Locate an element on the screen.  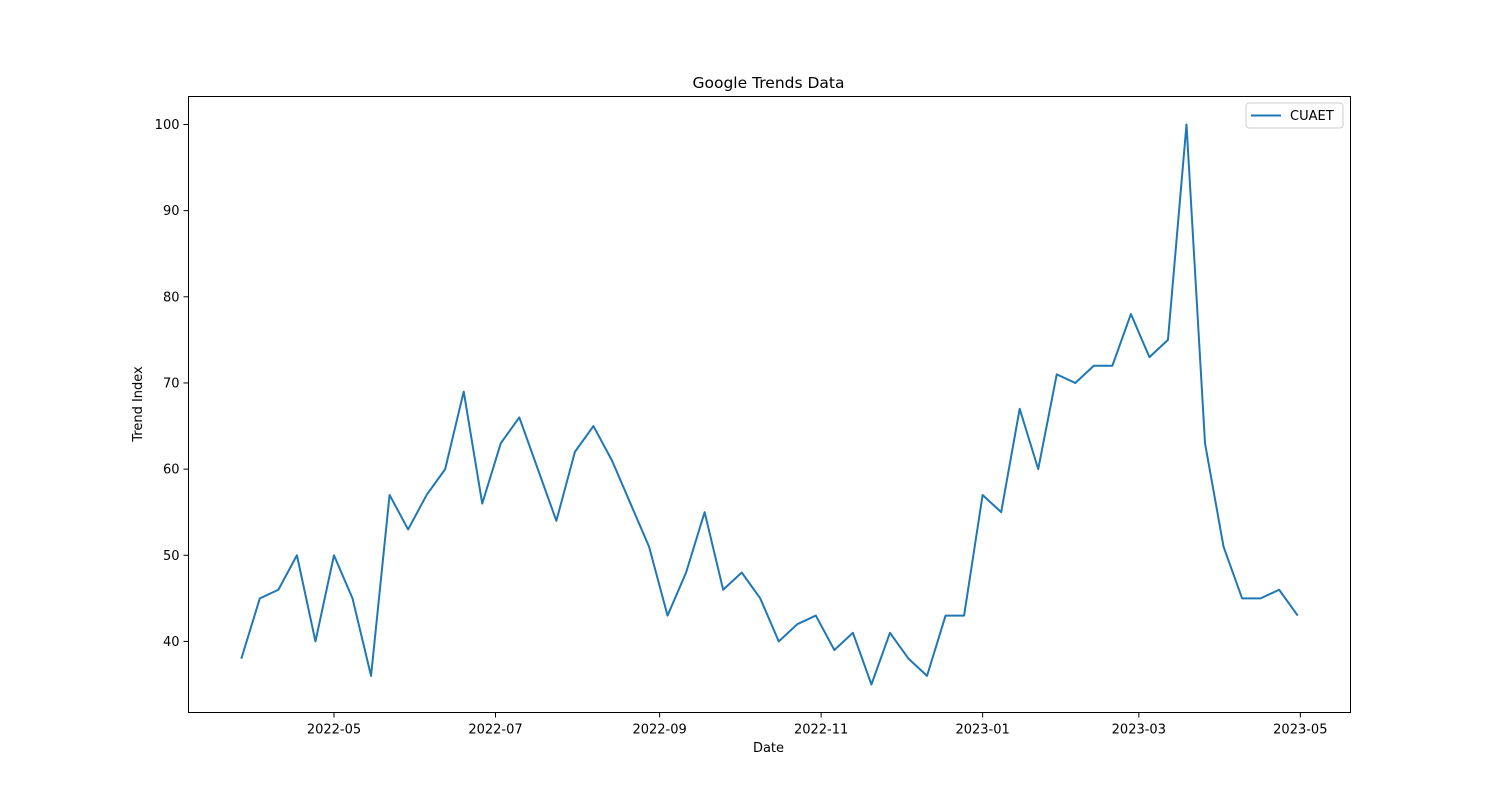
x-tick-label: 2022-05 is located at coordinates (334, 730).